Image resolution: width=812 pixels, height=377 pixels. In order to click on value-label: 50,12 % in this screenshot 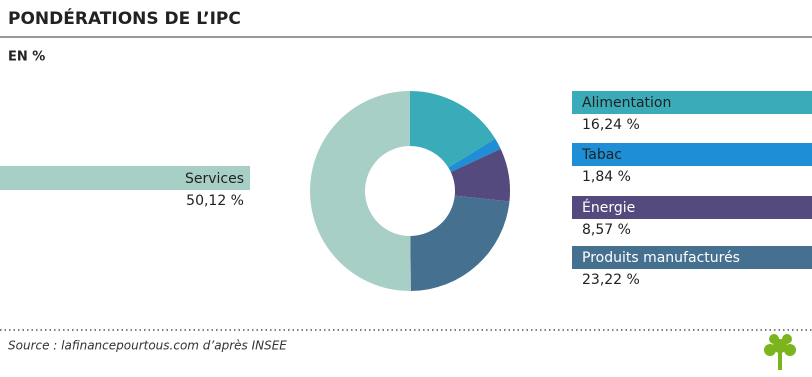, I will do `click(215, 201)`.